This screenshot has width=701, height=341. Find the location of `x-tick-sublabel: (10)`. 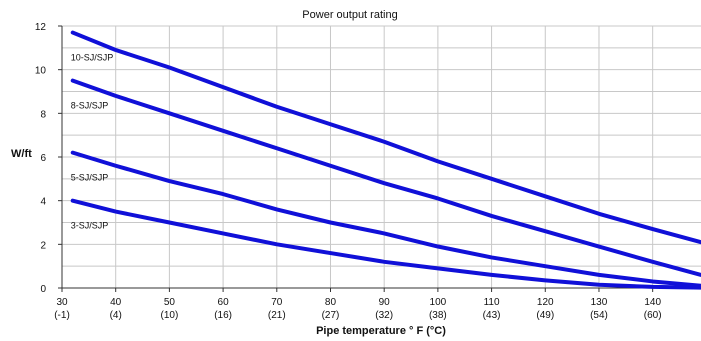

x-tick-sublabel: (10) is located at coordinates (169, 315).